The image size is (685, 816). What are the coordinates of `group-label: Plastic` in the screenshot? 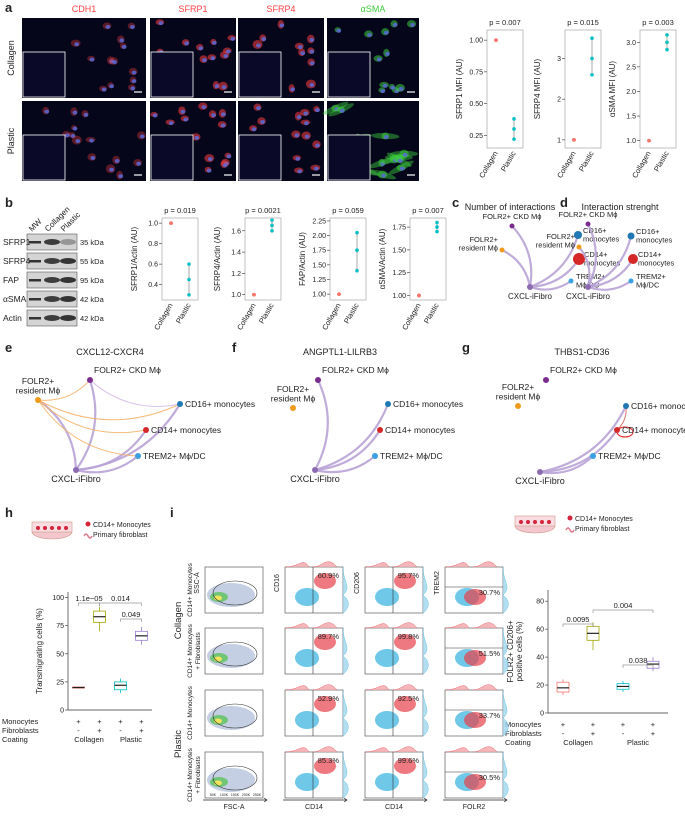 It's located at (178, 744).